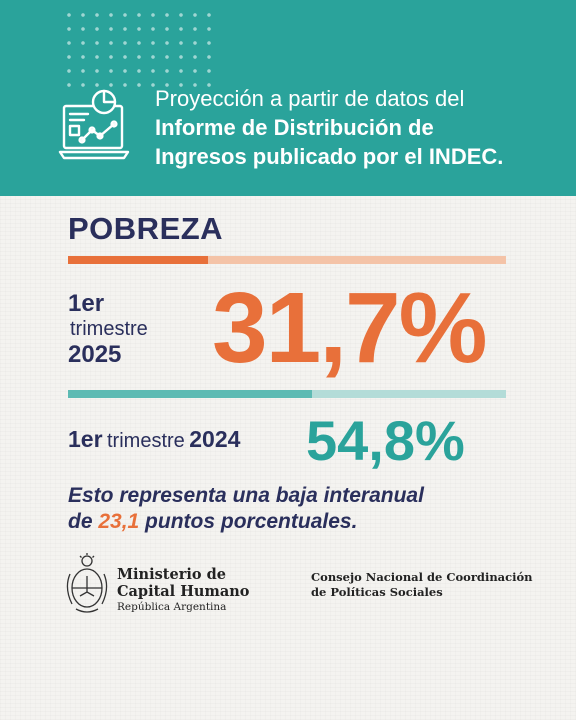 The image size is (576, 720). I want to click on previous-period-ordinal: 1er, so click(85, 439).